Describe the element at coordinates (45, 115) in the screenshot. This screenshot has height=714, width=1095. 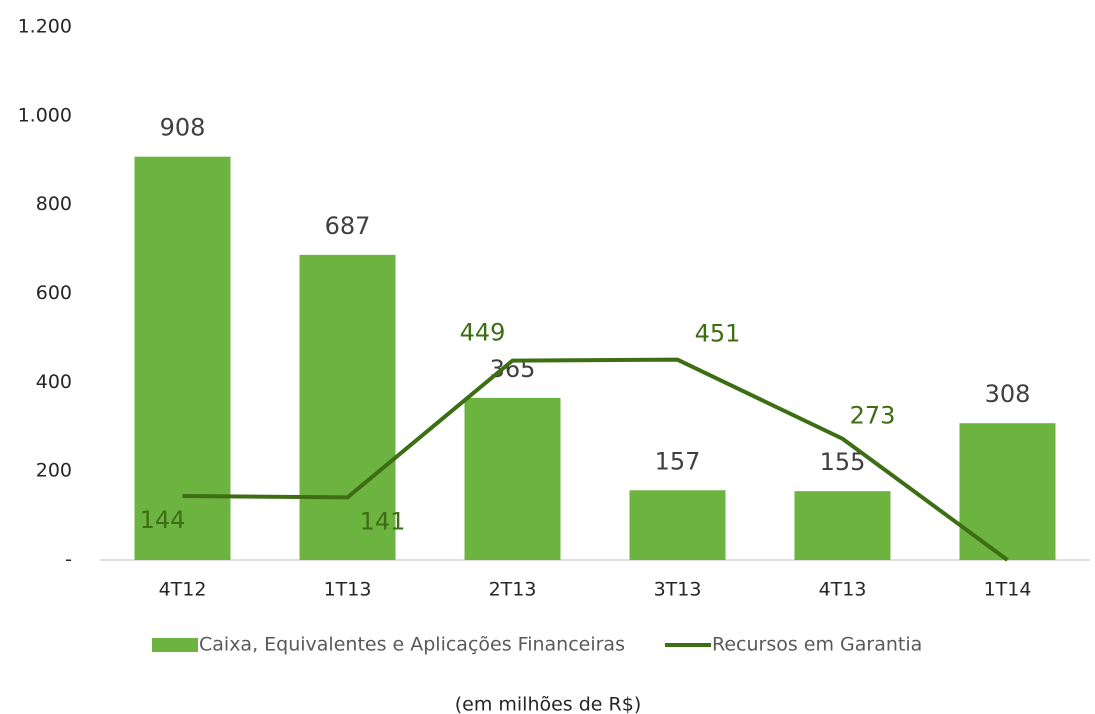
I see `y-tick-label: 1.000` at that location.